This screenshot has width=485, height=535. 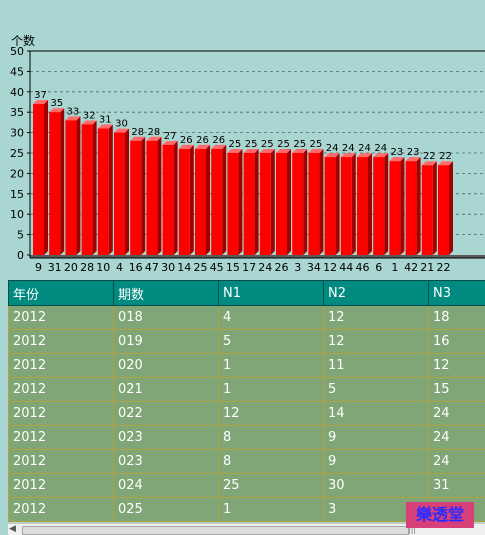 I want to click on table-cell: 023, so click(x=166, y=462).